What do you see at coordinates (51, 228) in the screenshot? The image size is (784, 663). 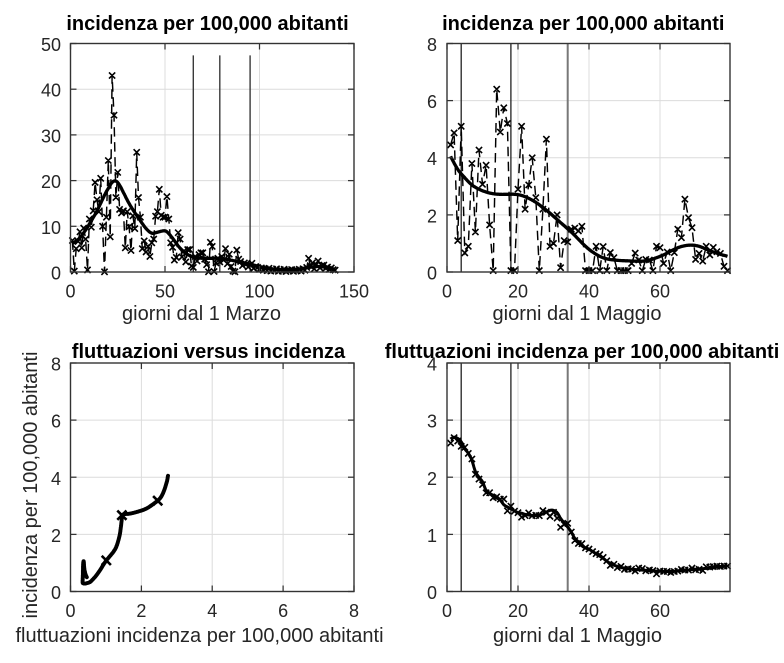 I see `svg-text: 10` at bounding box center [51, 228].